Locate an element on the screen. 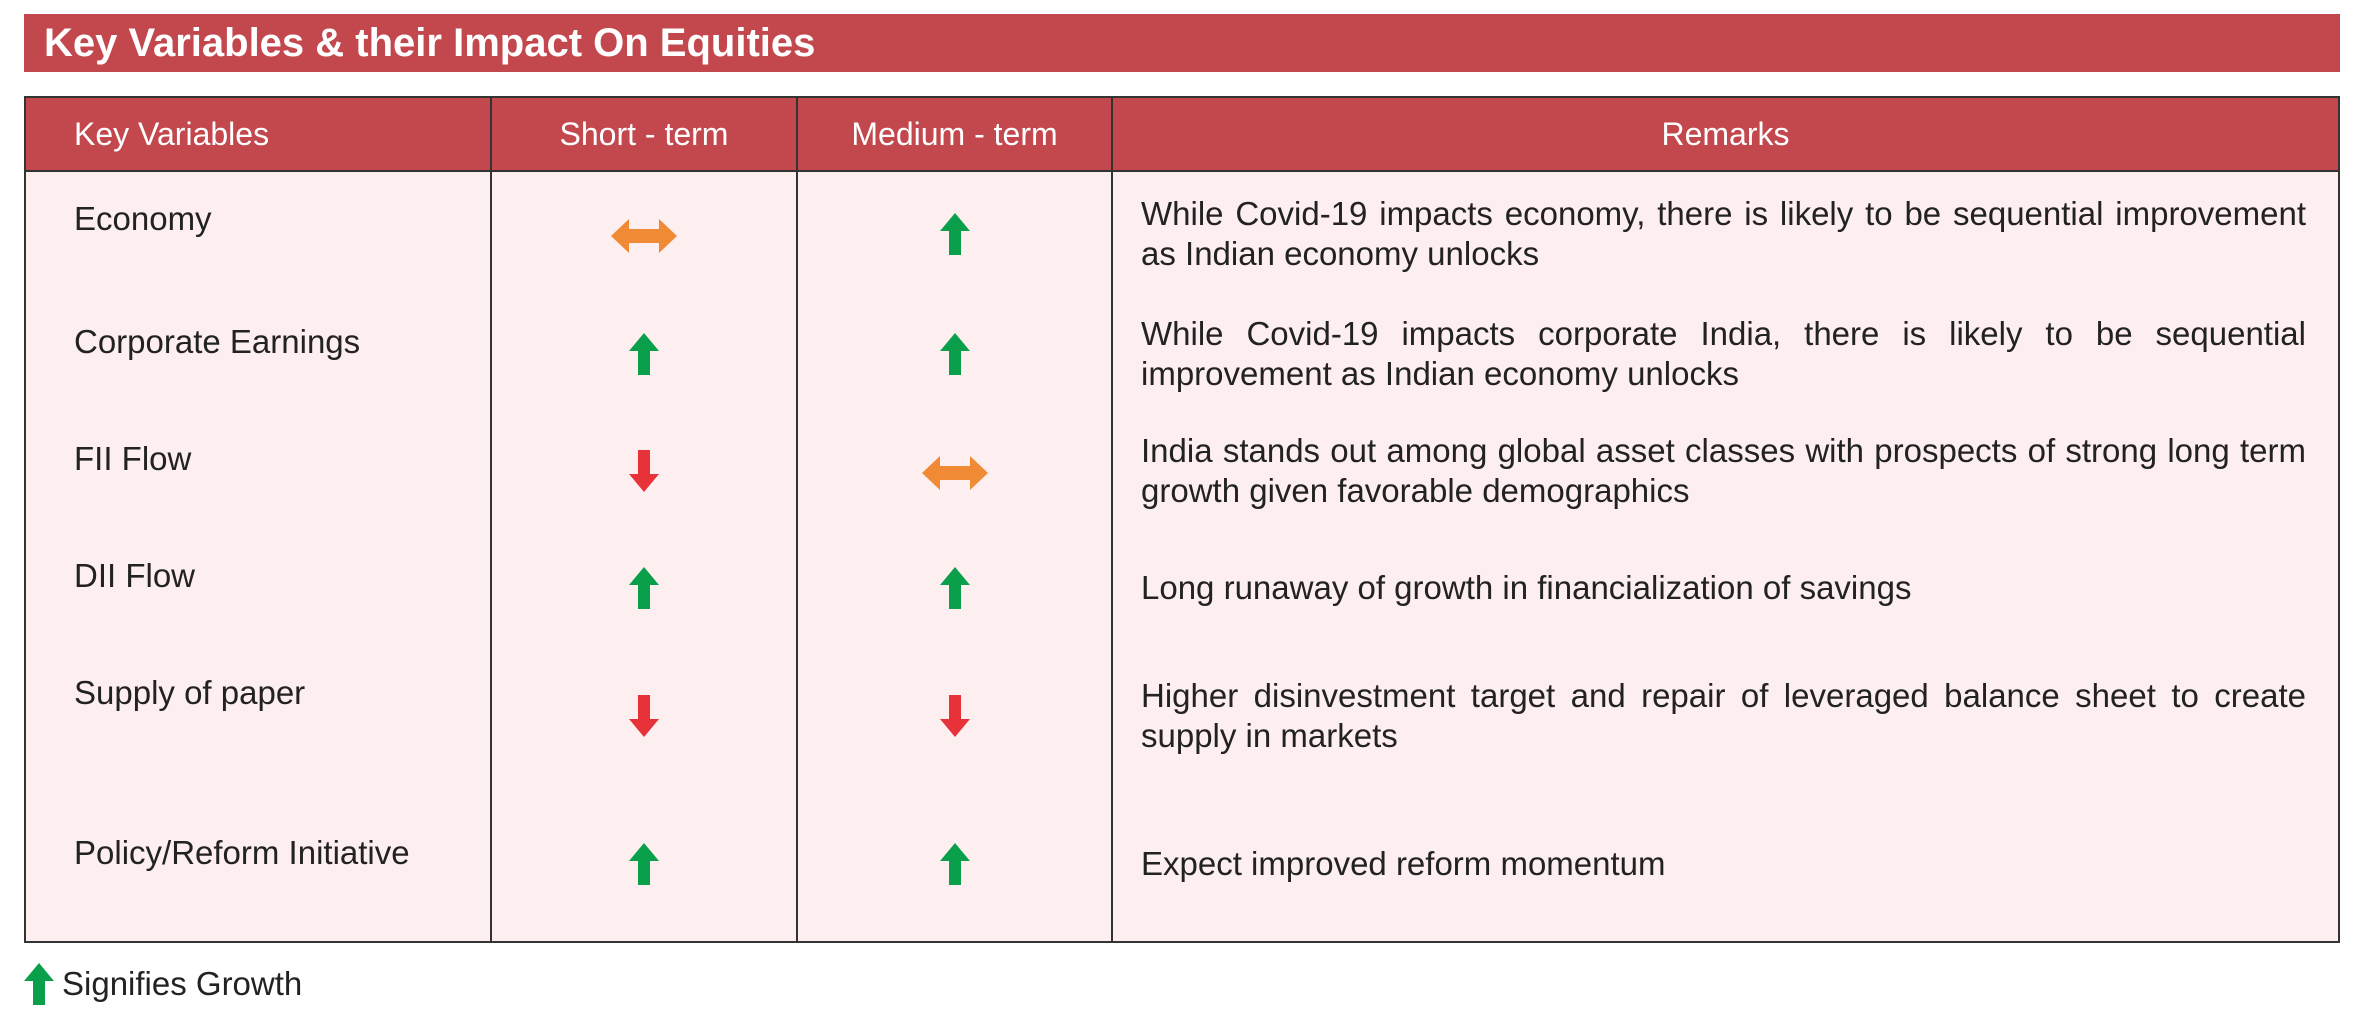 The width and height of the screenshot is (2353, 1018). remark-text: Expect improved reform momentum is located at coordinates (1403, 863).